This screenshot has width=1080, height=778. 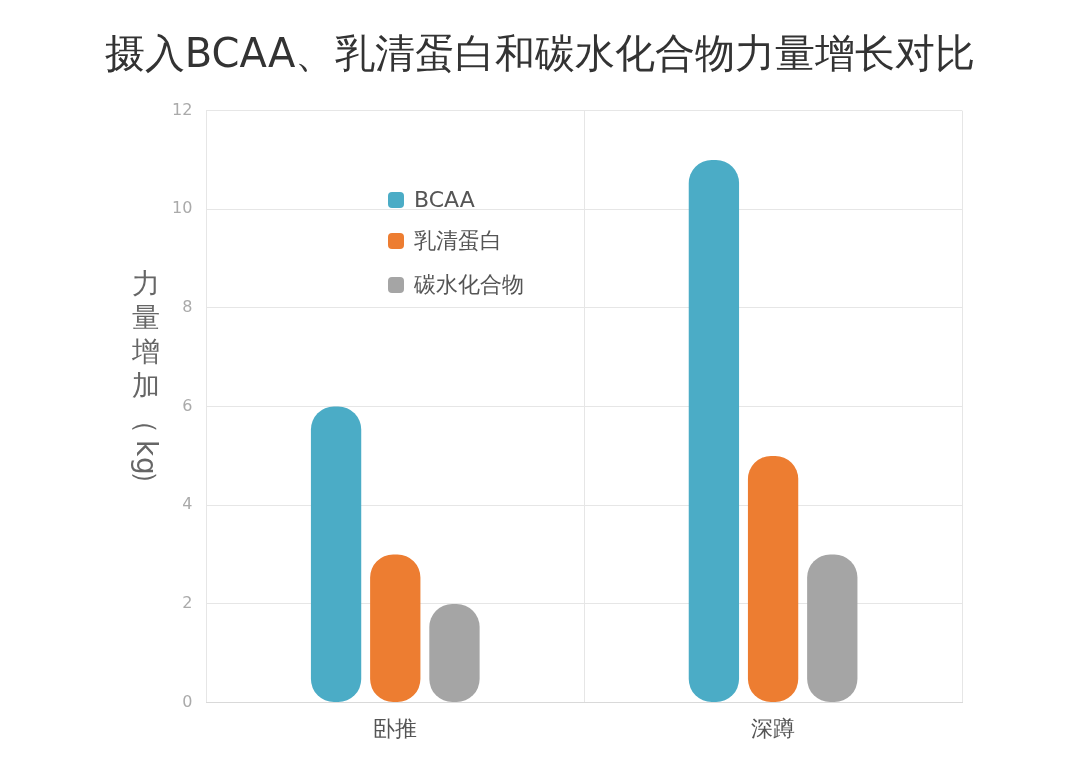 What do you see at coordinates (187, 603) in the screenshot?
I see `y-tick-label: 2` at bounding box center [187, 603].